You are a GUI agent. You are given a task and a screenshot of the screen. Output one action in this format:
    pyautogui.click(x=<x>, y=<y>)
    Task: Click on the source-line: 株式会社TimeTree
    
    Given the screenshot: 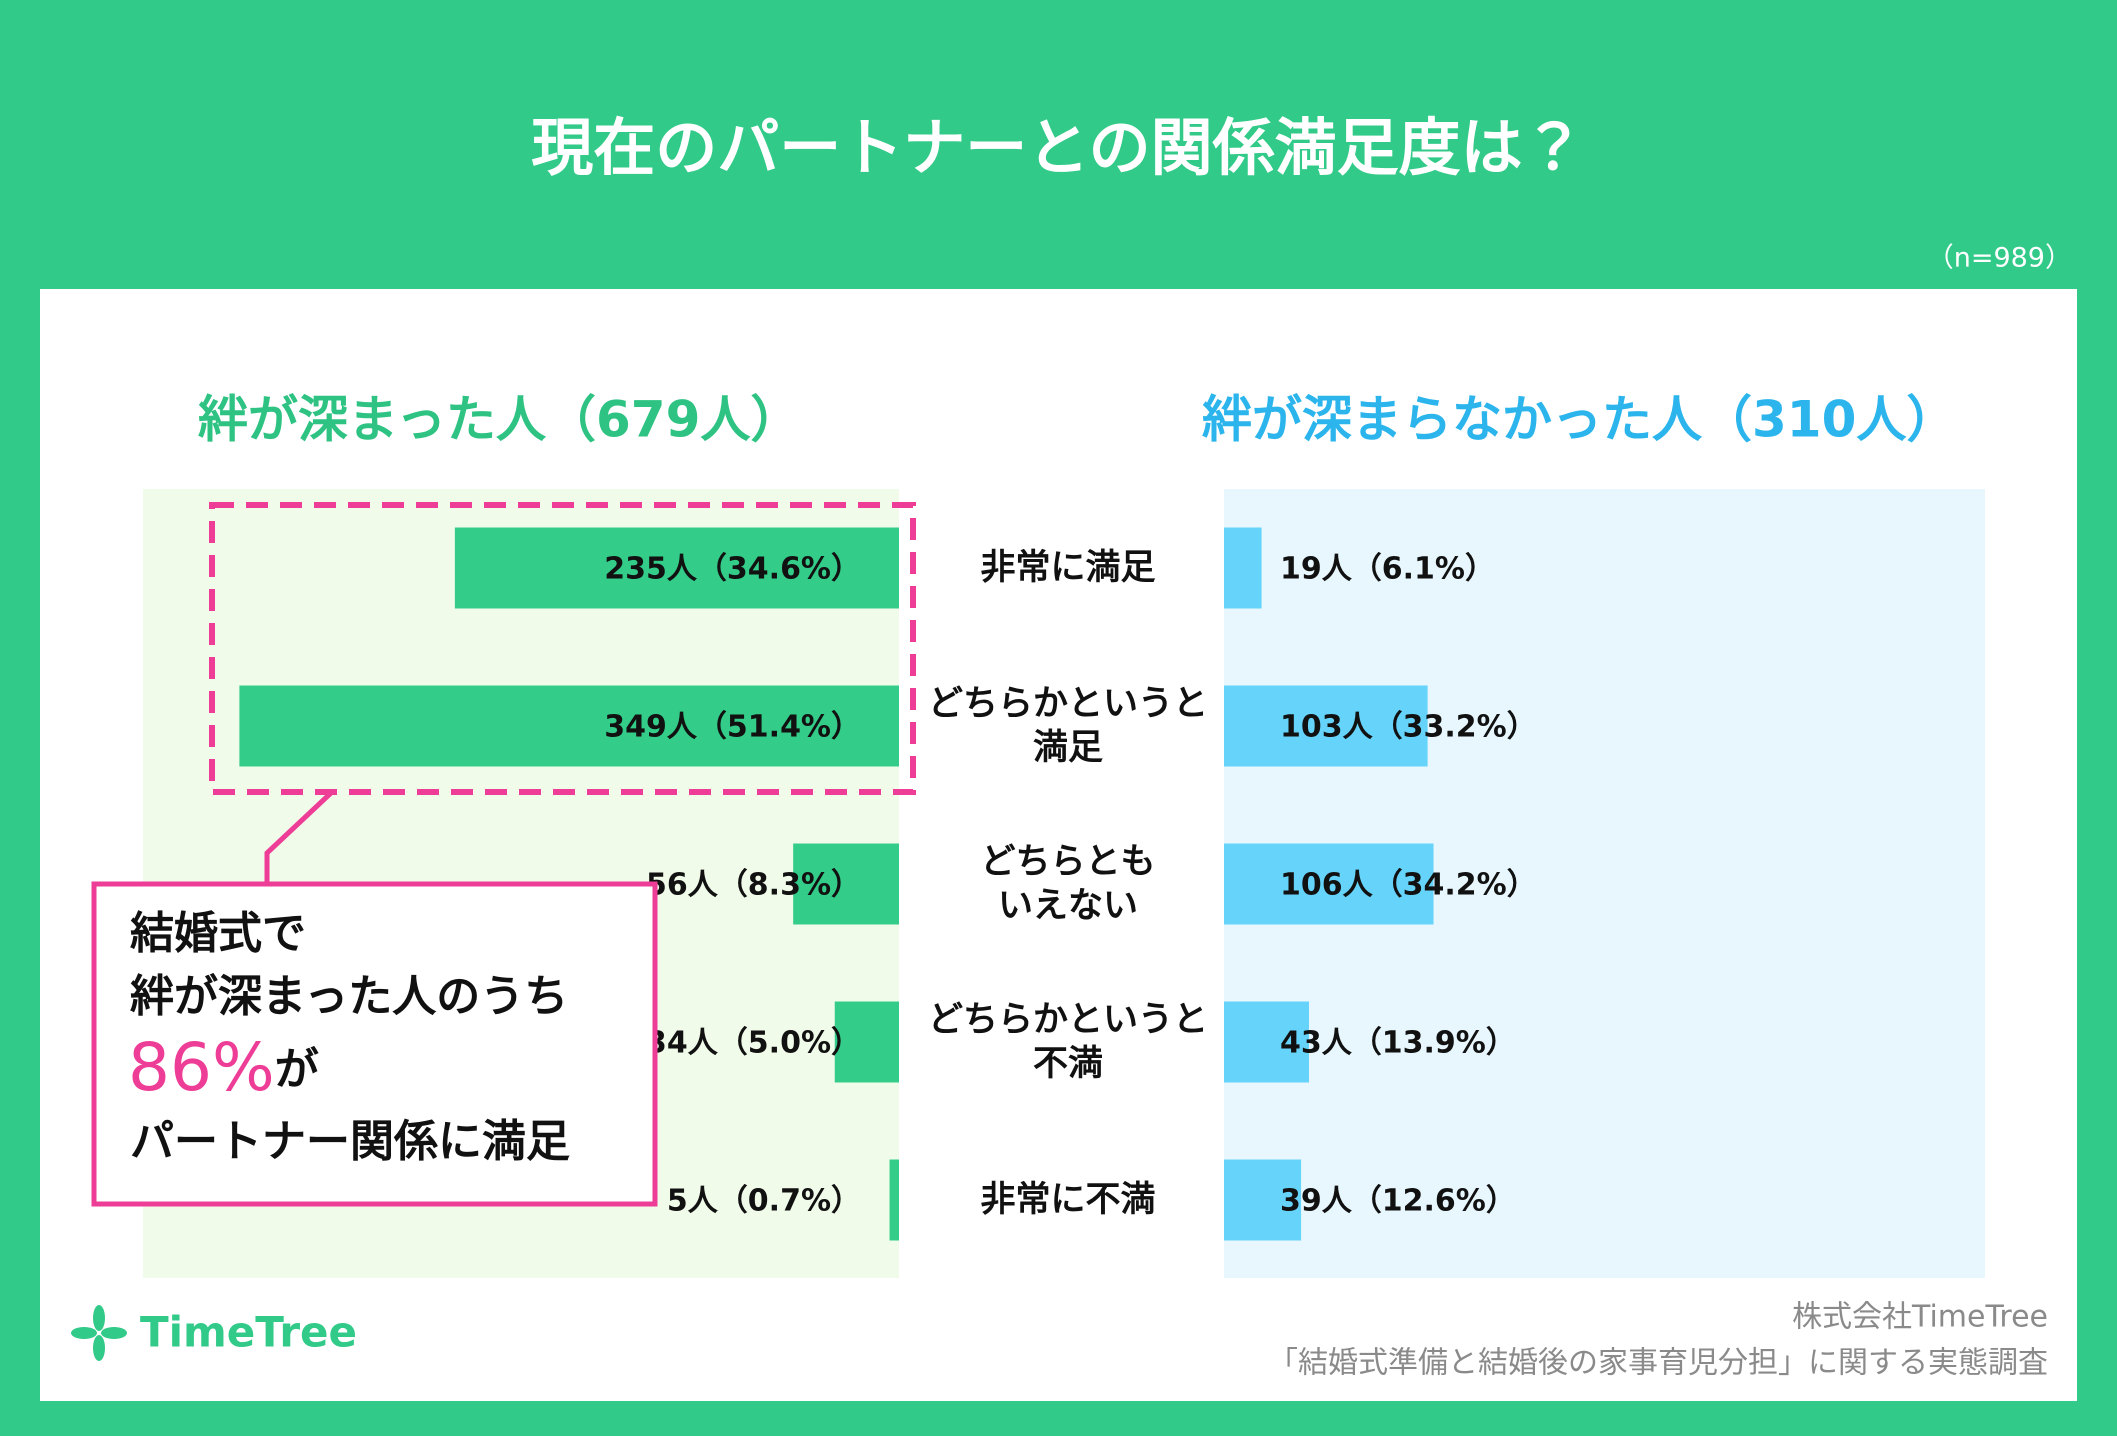 What is the action you would take?
    pyautogui.click(x=1920, y=1317)
    